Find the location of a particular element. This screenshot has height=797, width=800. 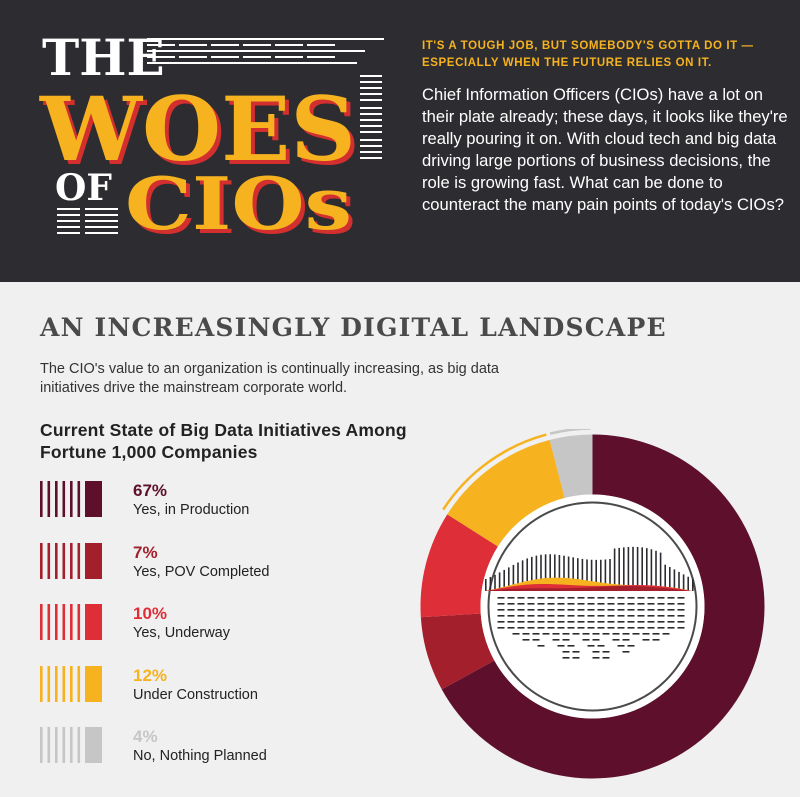

donut-center is located at coordinates (592, 606).